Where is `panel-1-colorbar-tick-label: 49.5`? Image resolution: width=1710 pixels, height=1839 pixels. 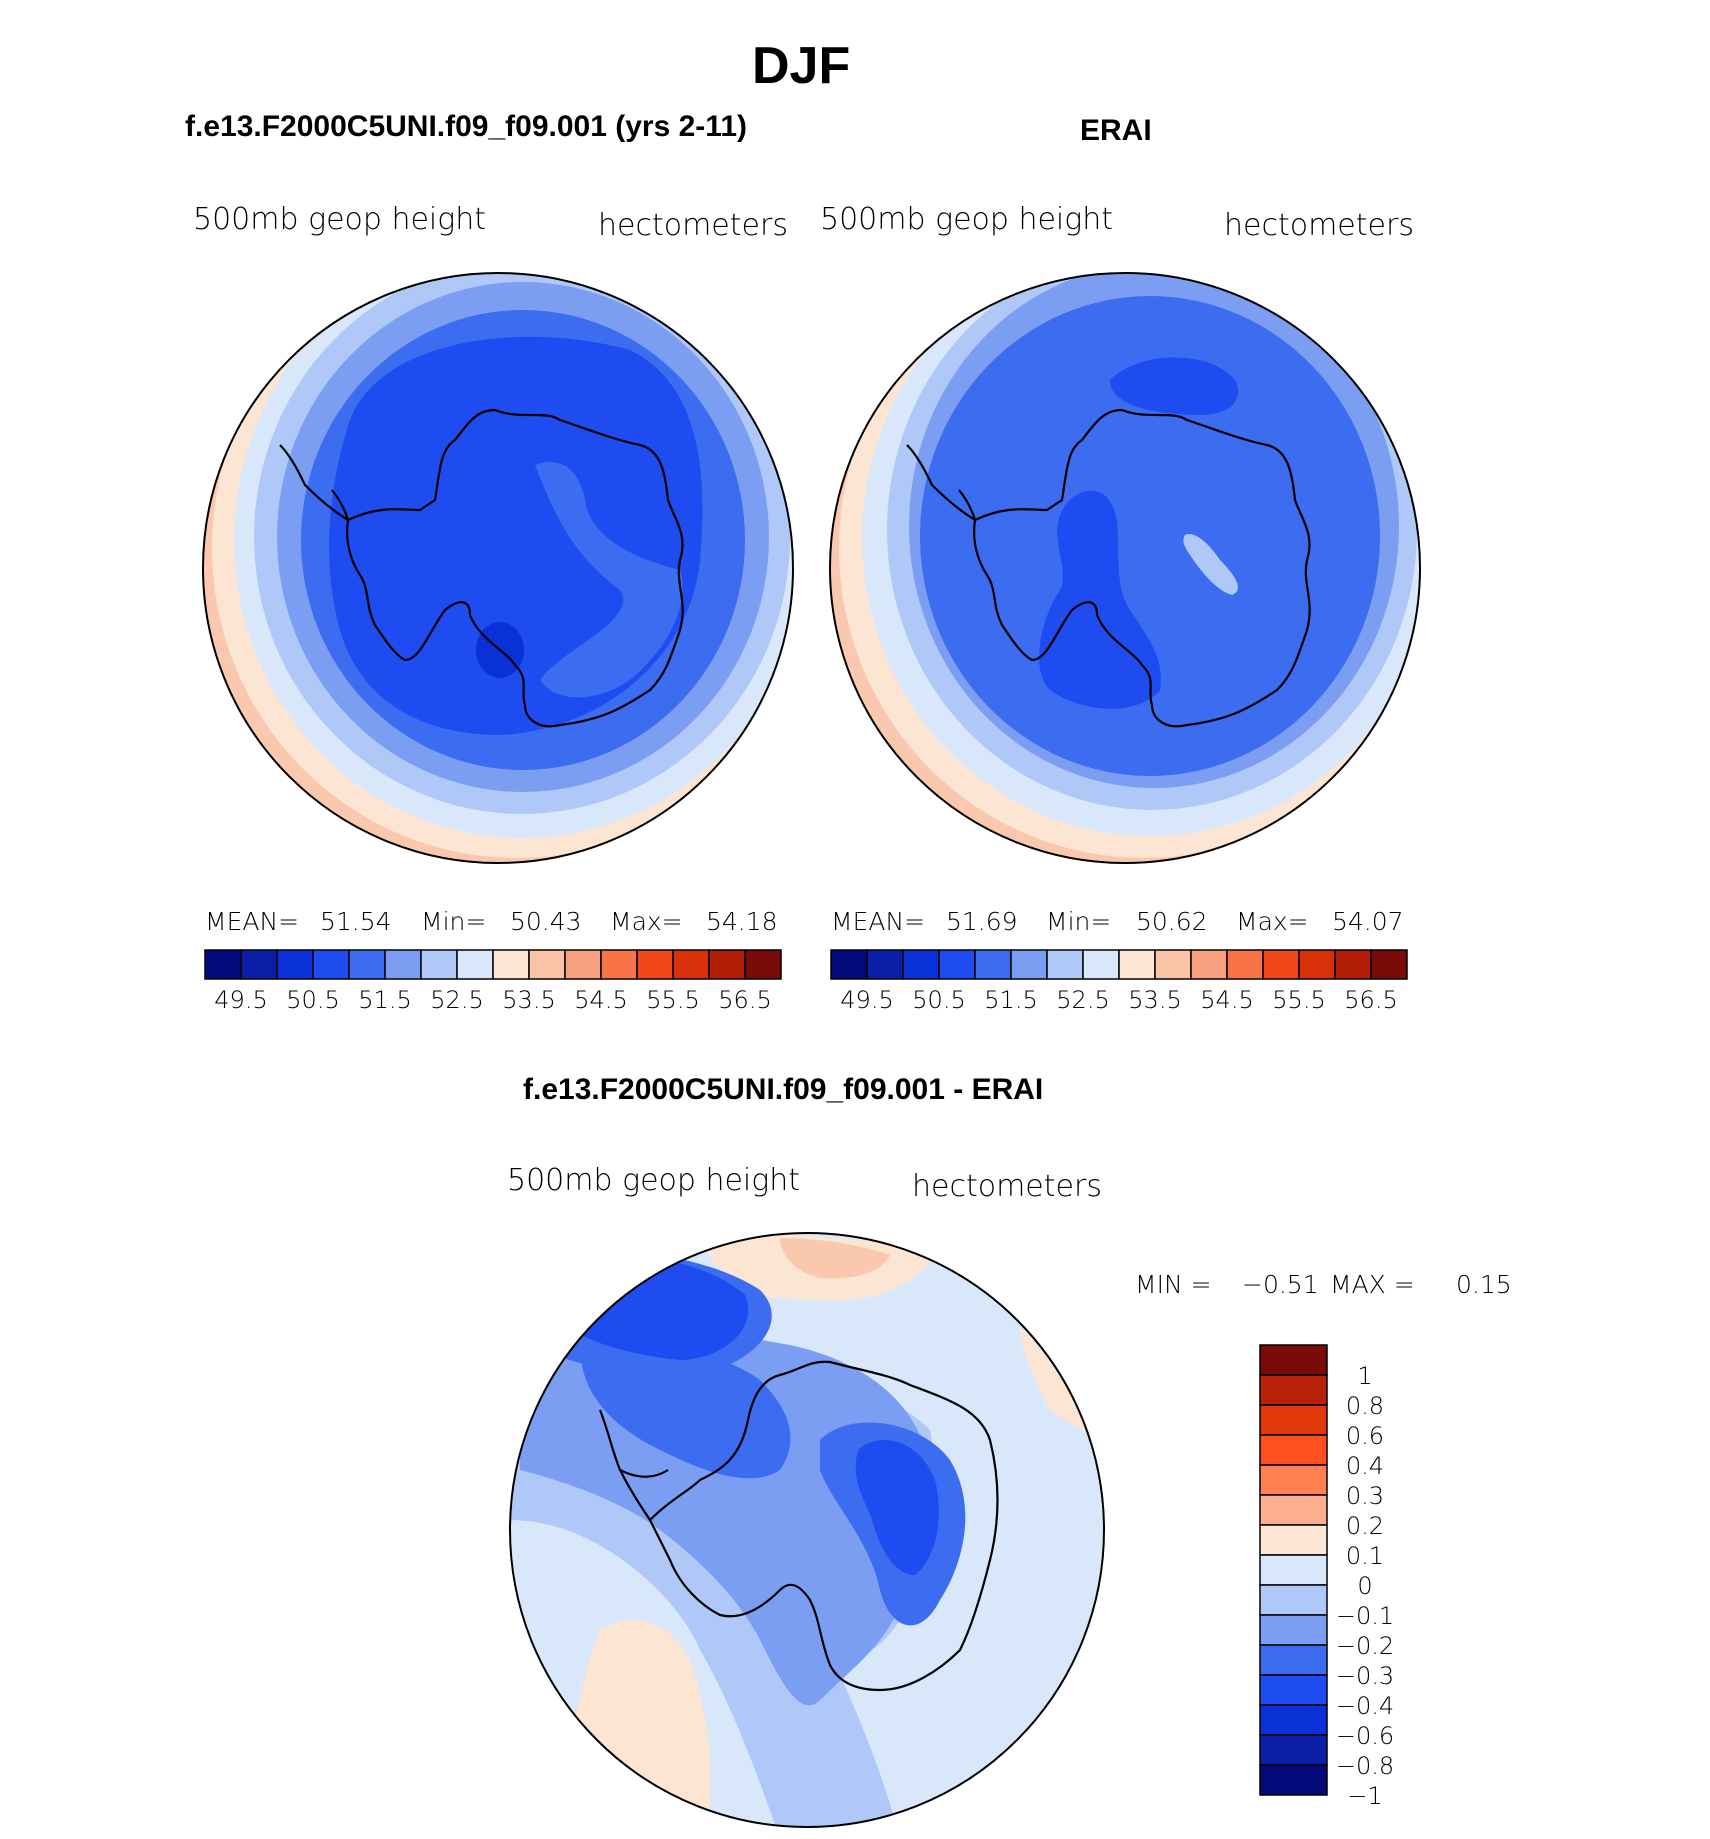 panel-1-colorbar-tick-label: 49.5 is located at coordinates (240, 1000).